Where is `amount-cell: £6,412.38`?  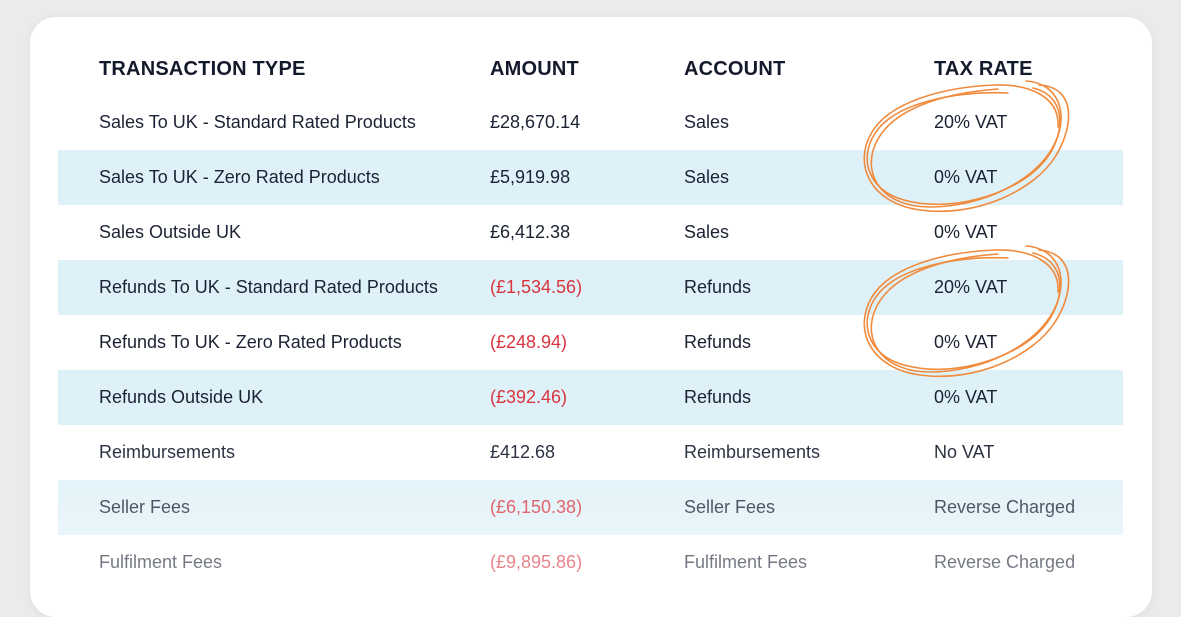 amount-cell: £6,412.38 is located at coordinates (530, 232).